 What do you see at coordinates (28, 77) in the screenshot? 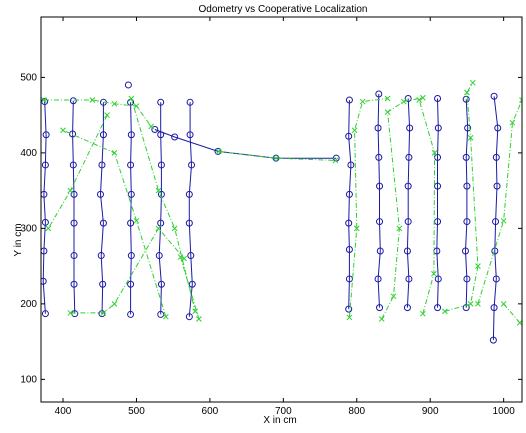
I see `y-tick-label: 500` at bounding box center [28, 77].